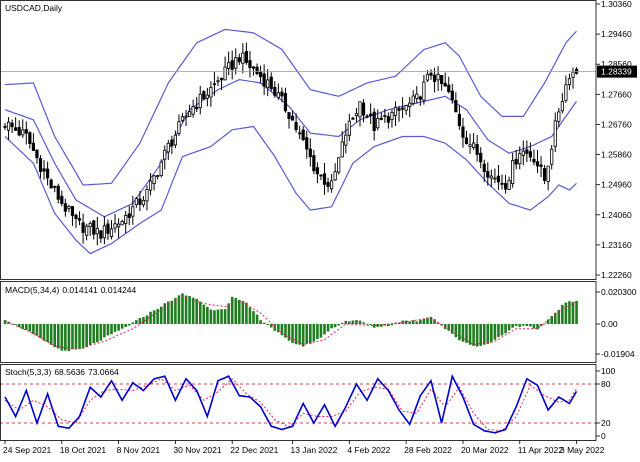  I want to click on symbol-timeframe-label: USDCAD,Daily, so click(34, 8).